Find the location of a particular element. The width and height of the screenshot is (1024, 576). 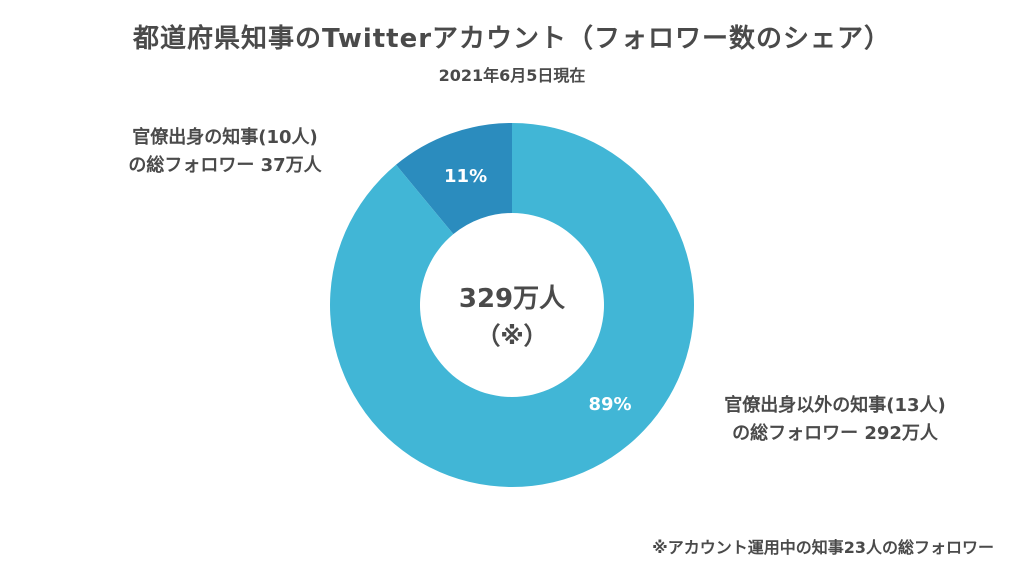

center-total-label: 329万人 is located at coordinates (512, 299).